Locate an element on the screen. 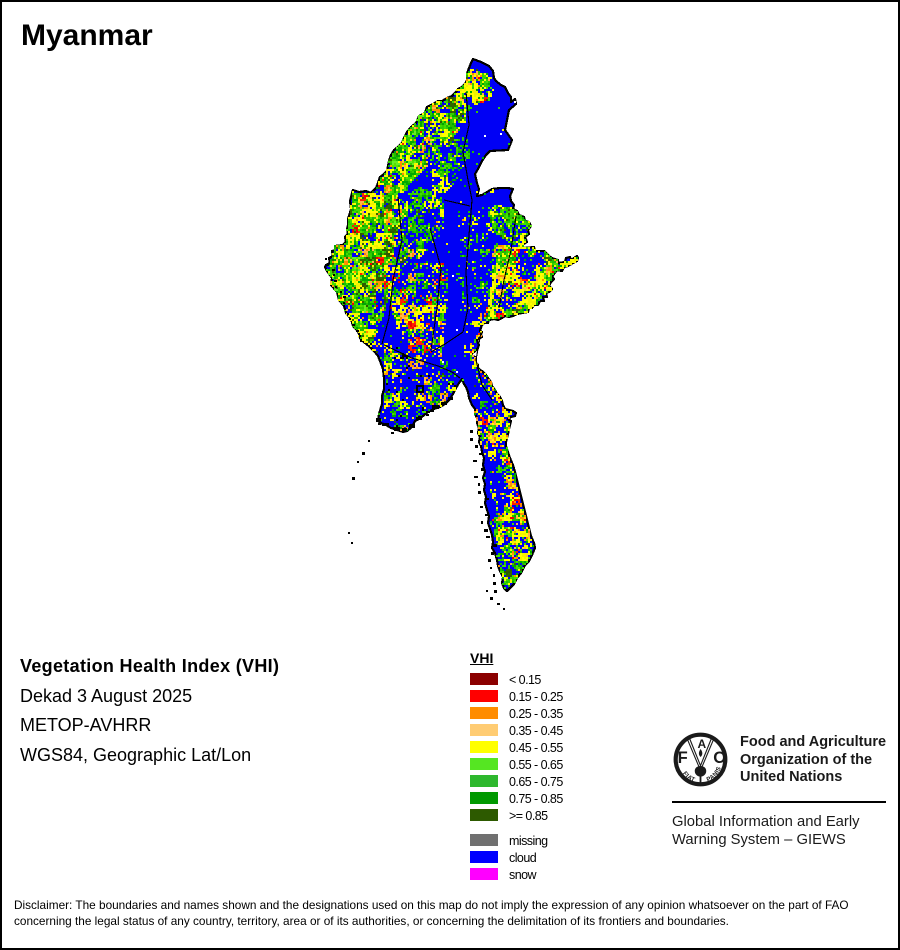 The width and height of the screenshot is (900, 950). svg-text: O is located at coordinates (719, 758).